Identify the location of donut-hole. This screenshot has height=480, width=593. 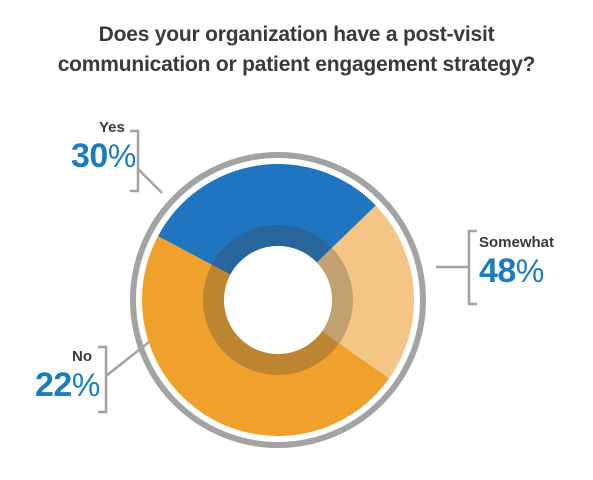
(278, 300).